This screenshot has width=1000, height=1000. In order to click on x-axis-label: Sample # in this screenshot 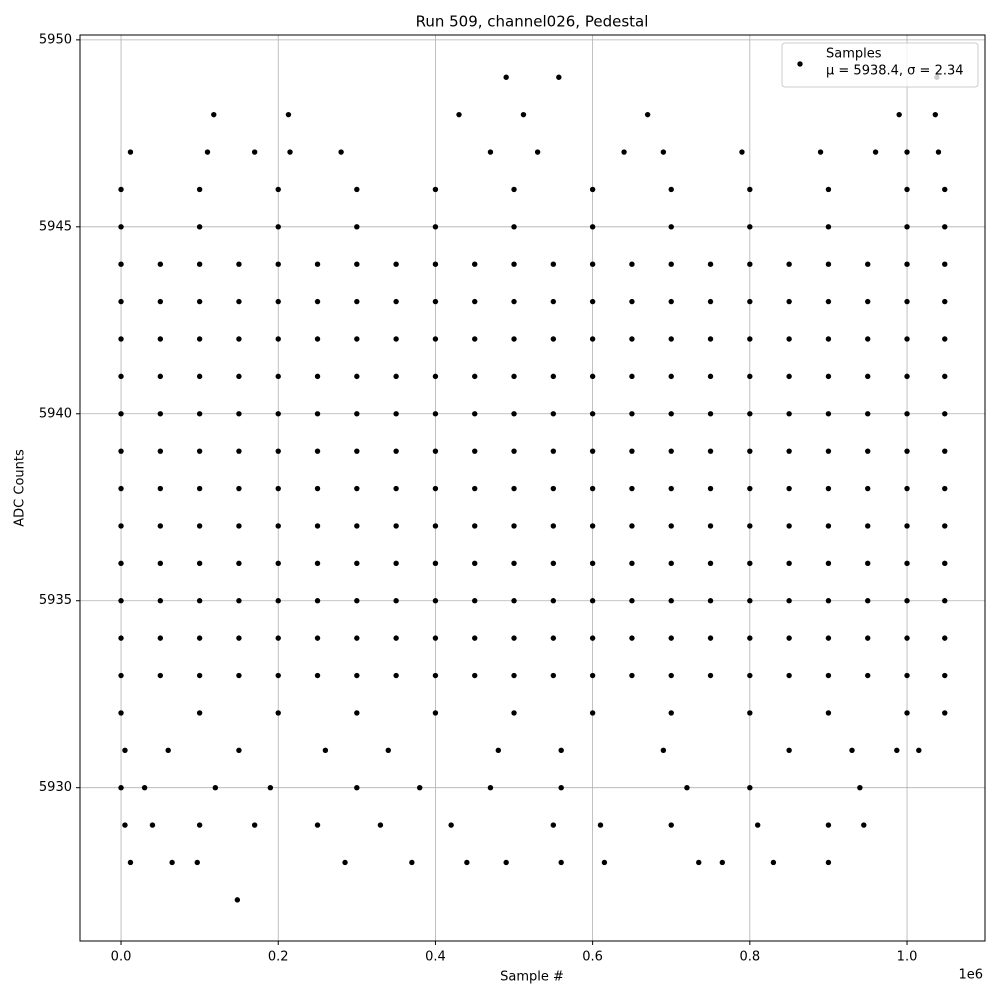, I will do `click(532, 977)`.